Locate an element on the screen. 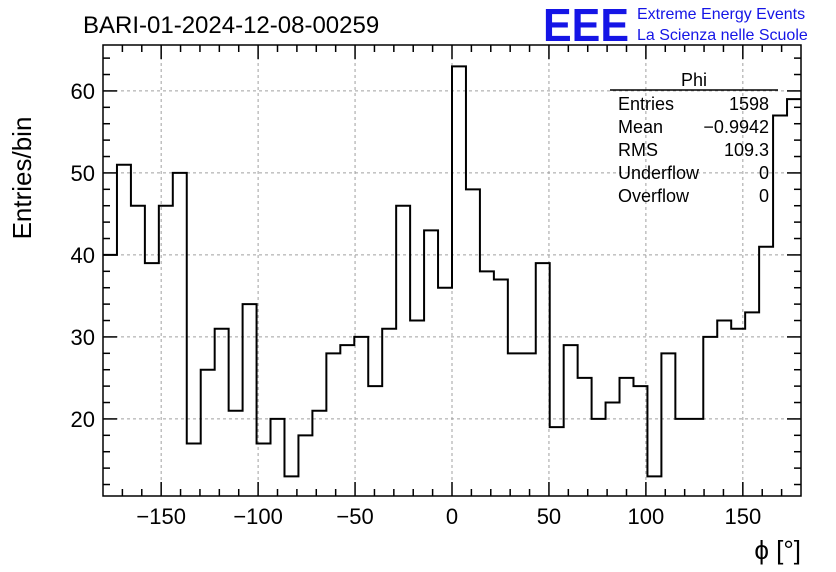 The width and height of the screenshot is (836, 572). stats-rms-label: RMS is located at coordinates (638, 150).